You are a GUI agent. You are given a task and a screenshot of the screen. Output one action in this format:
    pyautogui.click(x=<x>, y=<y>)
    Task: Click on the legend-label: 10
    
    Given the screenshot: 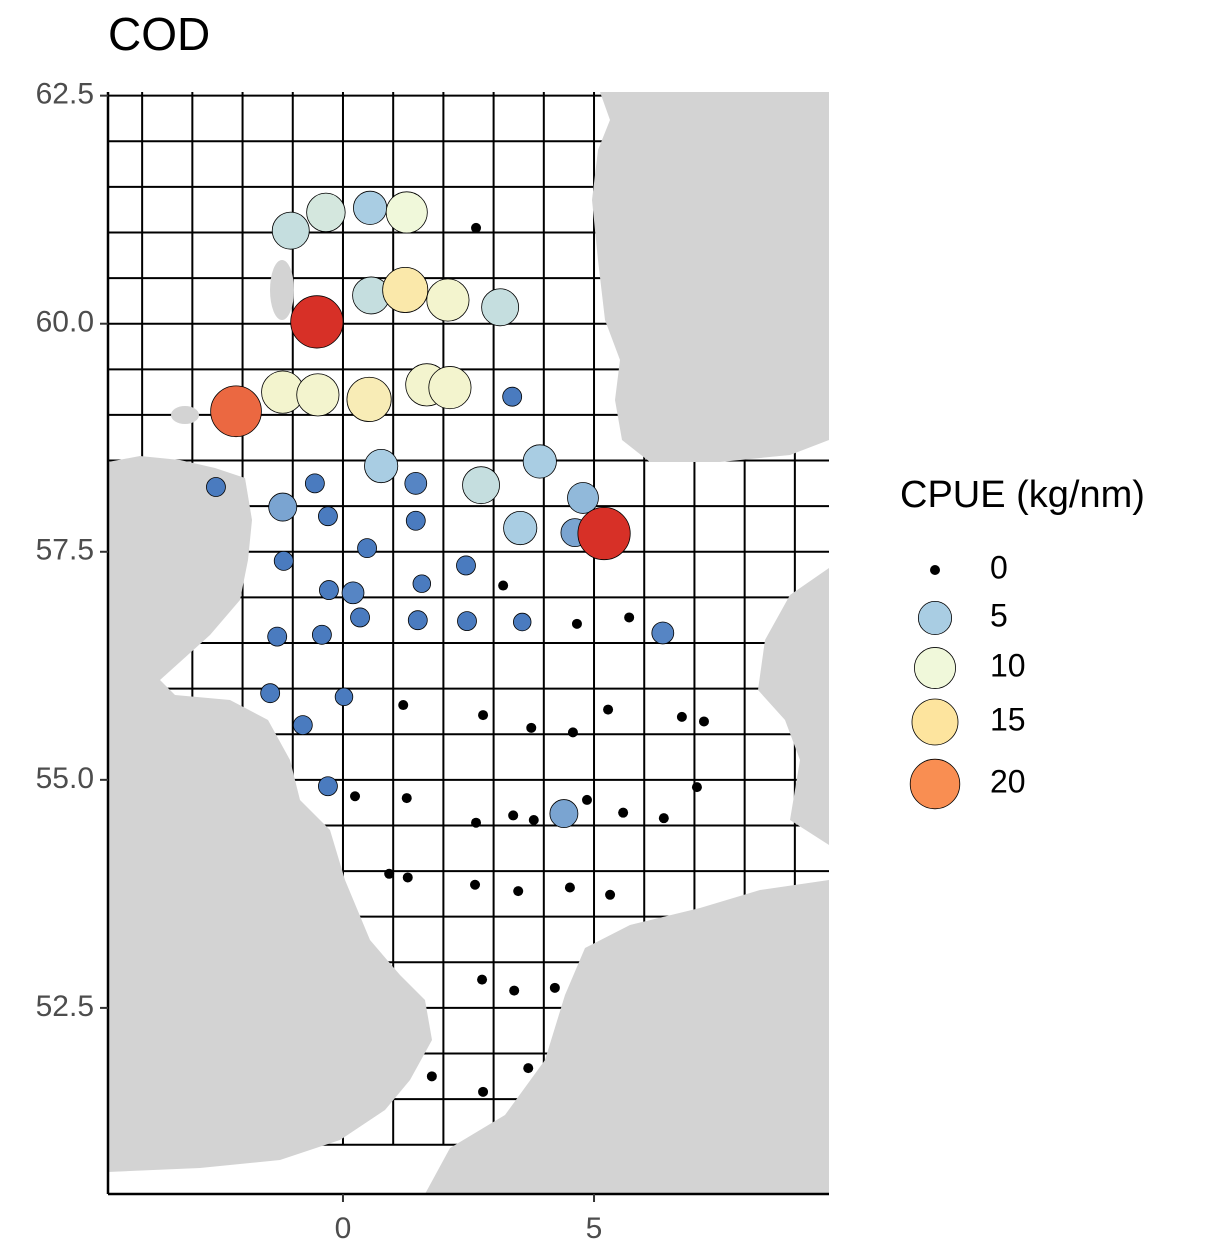 What is the action you would take?
    pyautogui.click(x=1008, y=665)
    